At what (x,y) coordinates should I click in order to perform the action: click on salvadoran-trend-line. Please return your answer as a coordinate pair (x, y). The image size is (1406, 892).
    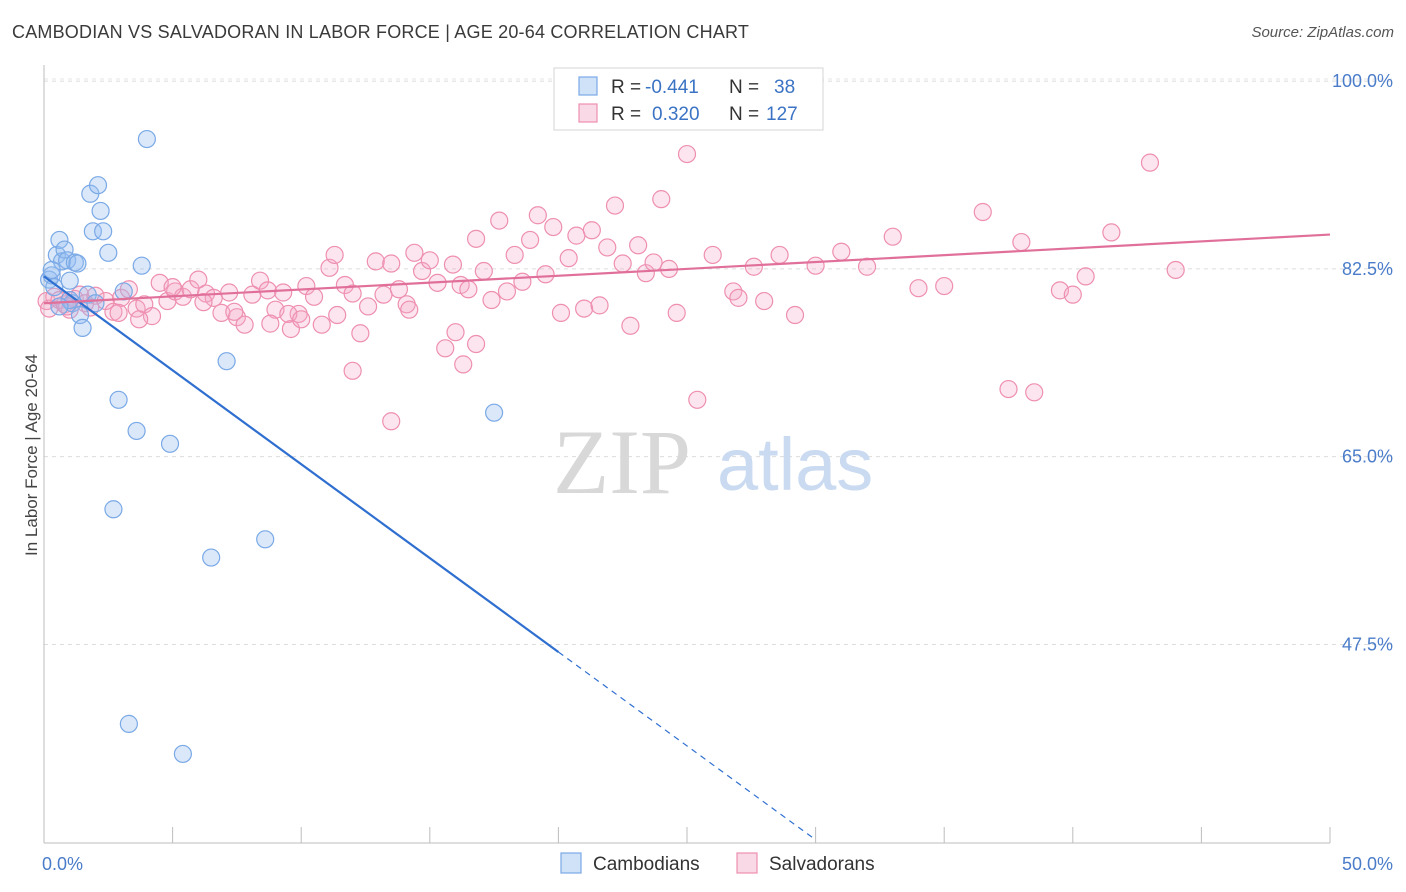
    Looking at the image, I should click on (687, 269).